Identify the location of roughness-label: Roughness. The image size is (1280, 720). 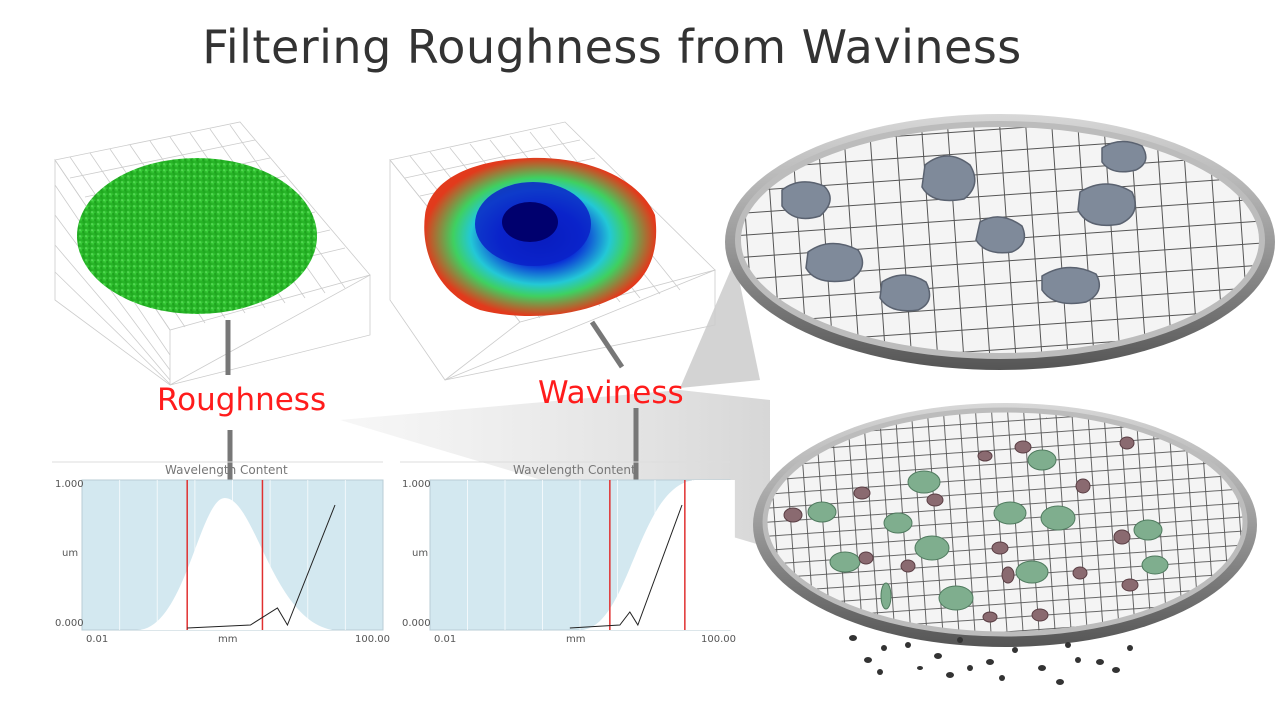
(242, 400).